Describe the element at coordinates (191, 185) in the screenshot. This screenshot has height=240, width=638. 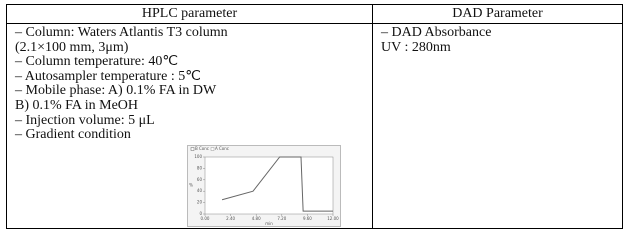
I see `y-axis-label: %` at that location.